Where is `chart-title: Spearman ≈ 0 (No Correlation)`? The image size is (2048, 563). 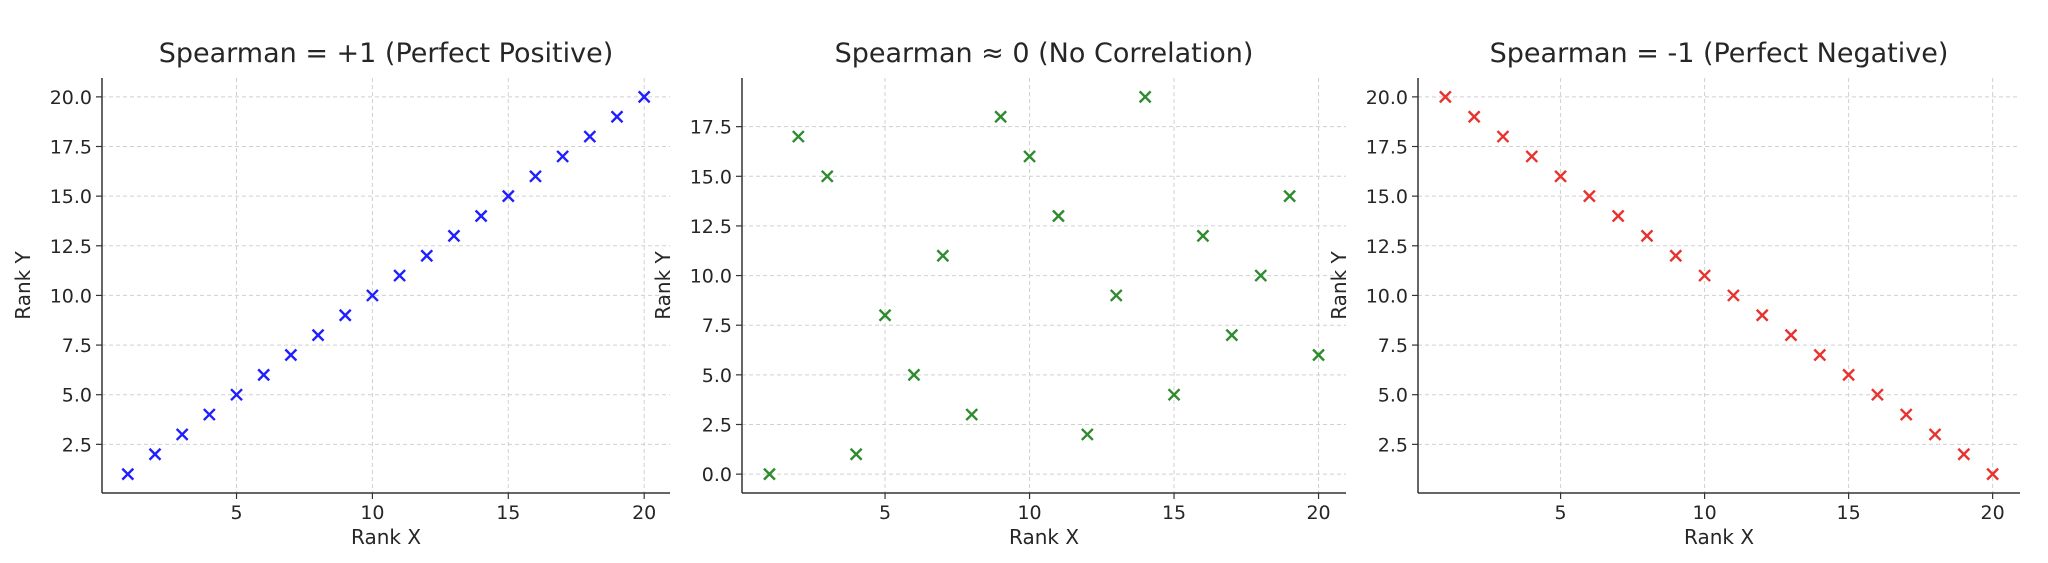 chart-title: Spearman ≈ 0 (No Correlation) is located at coordinates (1044, 53).